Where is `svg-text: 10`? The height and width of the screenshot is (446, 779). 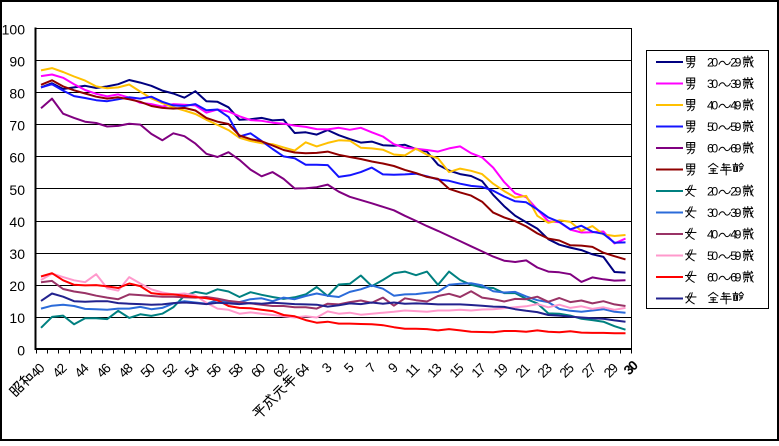 svg-text: 10 is located at coordinates (17, 318).